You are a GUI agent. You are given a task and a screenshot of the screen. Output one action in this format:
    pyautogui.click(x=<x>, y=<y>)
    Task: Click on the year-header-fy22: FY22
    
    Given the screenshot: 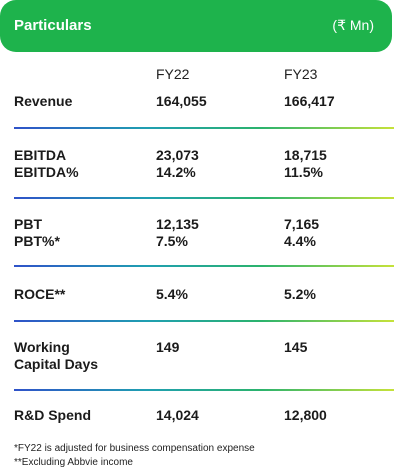 What is the action you would take?
    pyautogui.click(x=173, y=74)
    